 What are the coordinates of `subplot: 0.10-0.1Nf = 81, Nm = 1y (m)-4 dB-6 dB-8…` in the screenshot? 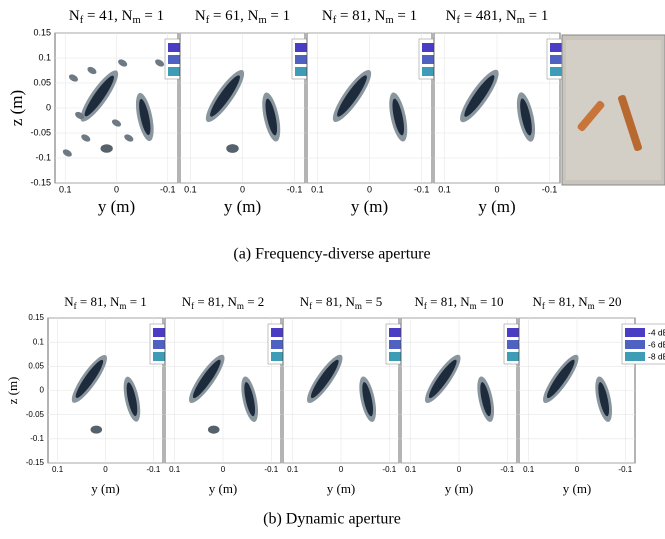 It's located at (392, 112).